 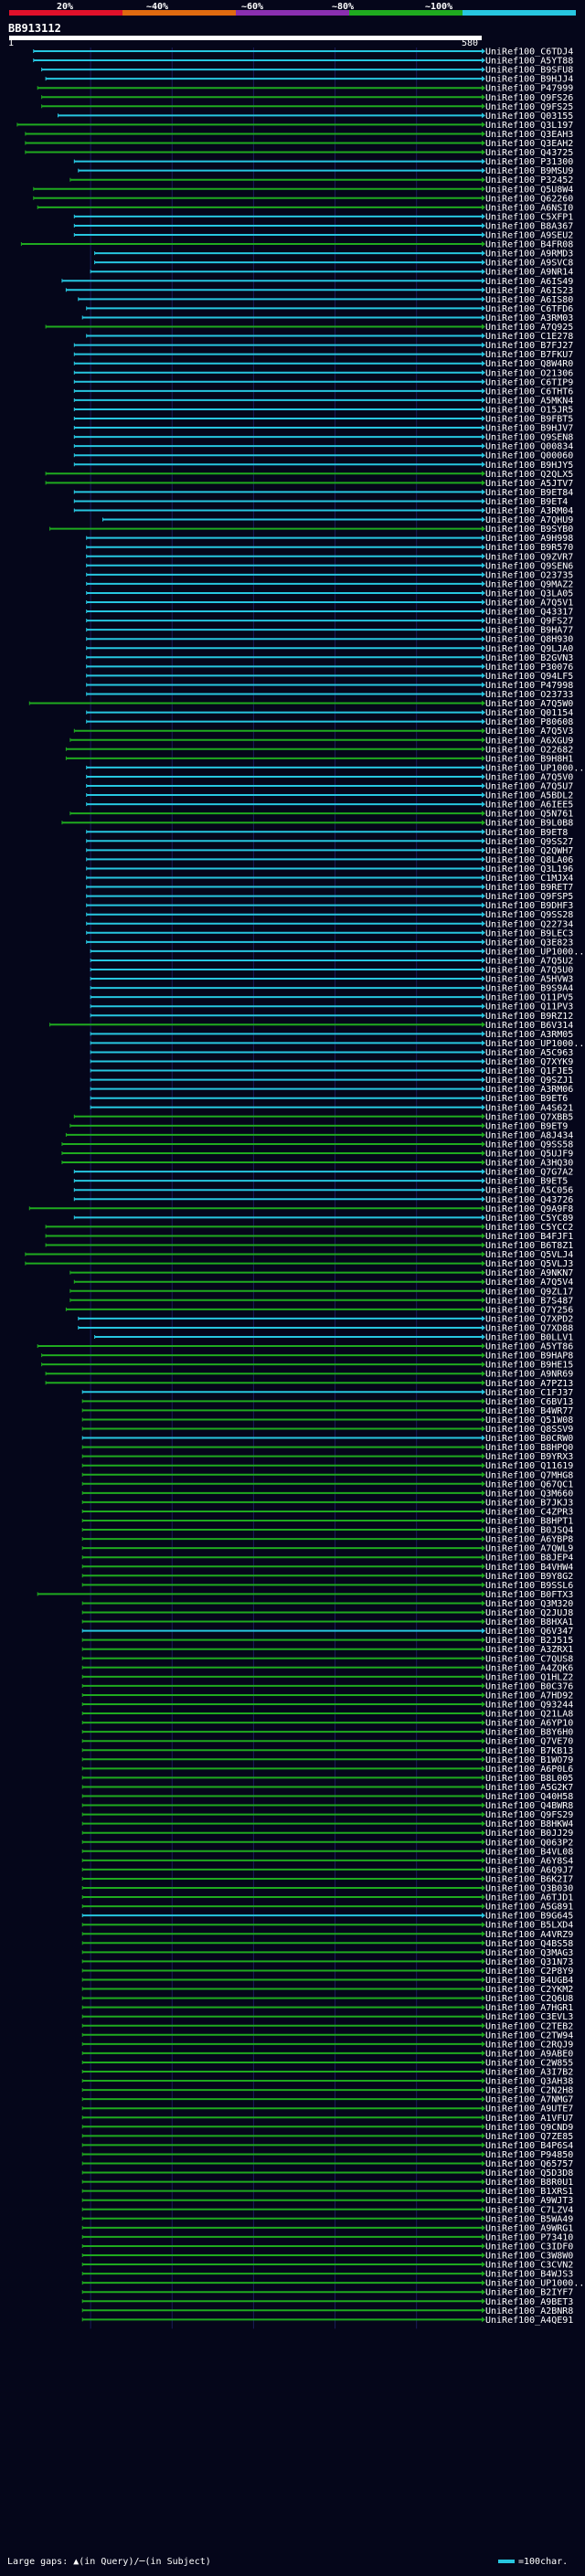 What do you see at coordinates (529, 1338) in the screenshot?
I see `hit-label: UniRef100_B0LLV1` at bounding box center [529, 1338].